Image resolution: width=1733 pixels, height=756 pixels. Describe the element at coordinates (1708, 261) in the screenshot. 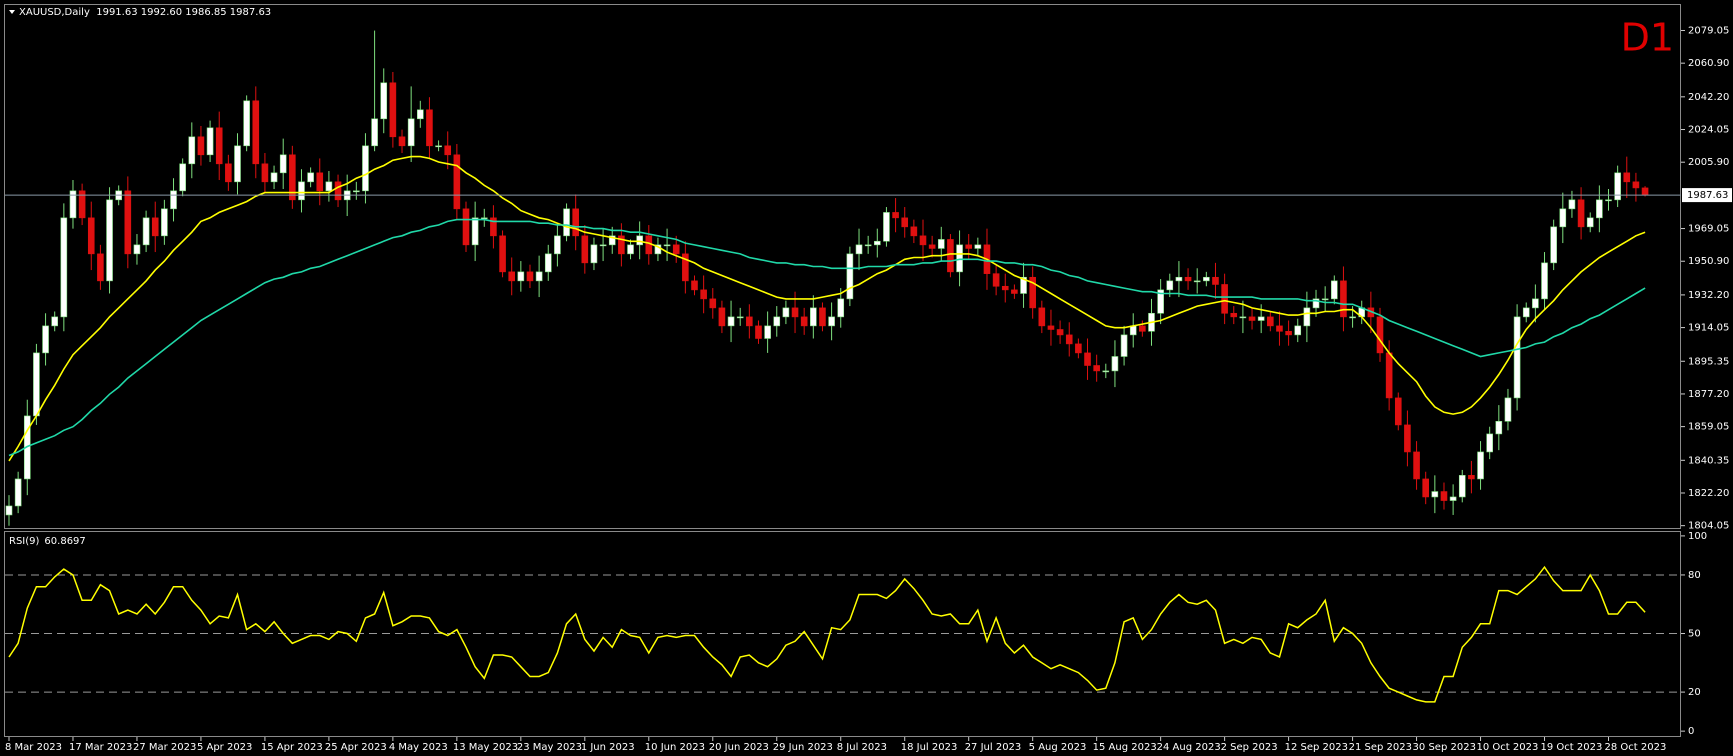

I see `y-tick-label: 1950.90` at that location.